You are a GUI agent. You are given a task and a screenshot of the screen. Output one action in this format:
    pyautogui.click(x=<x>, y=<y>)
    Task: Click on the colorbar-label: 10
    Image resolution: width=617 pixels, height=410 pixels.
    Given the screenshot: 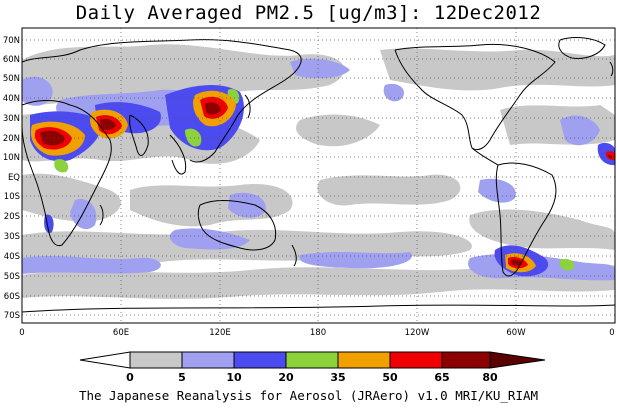 What is the action you would take?
    pyautogui.click(x=234, y=377)
    